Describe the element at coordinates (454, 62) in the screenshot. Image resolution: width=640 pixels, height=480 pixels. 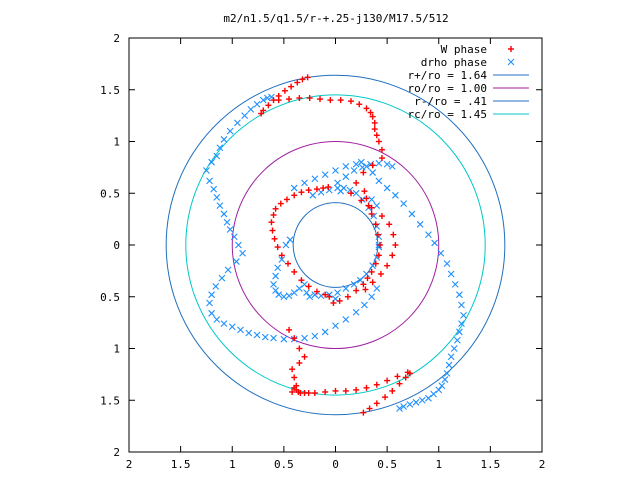
I see `legend-label: drho phase` at that location.